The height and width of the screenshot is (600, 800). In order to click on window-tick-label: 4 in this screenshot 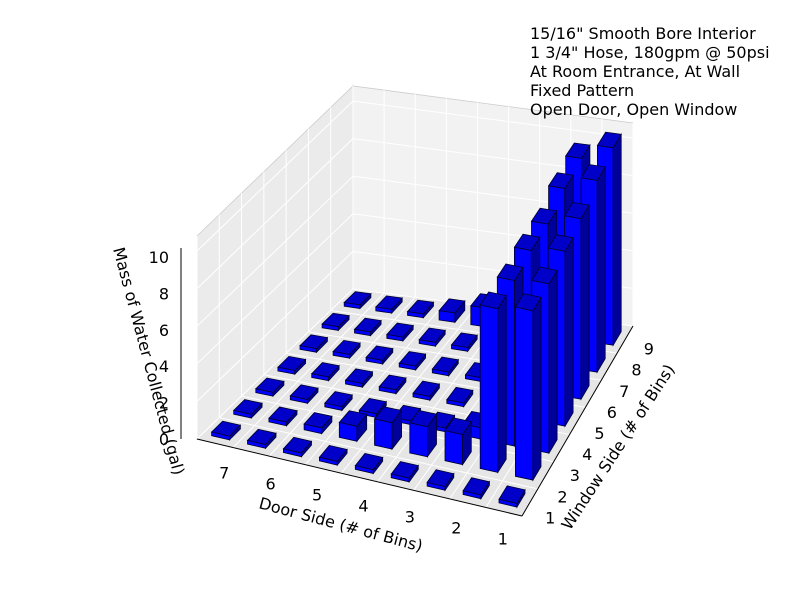, I will do `click(587, 454)`.